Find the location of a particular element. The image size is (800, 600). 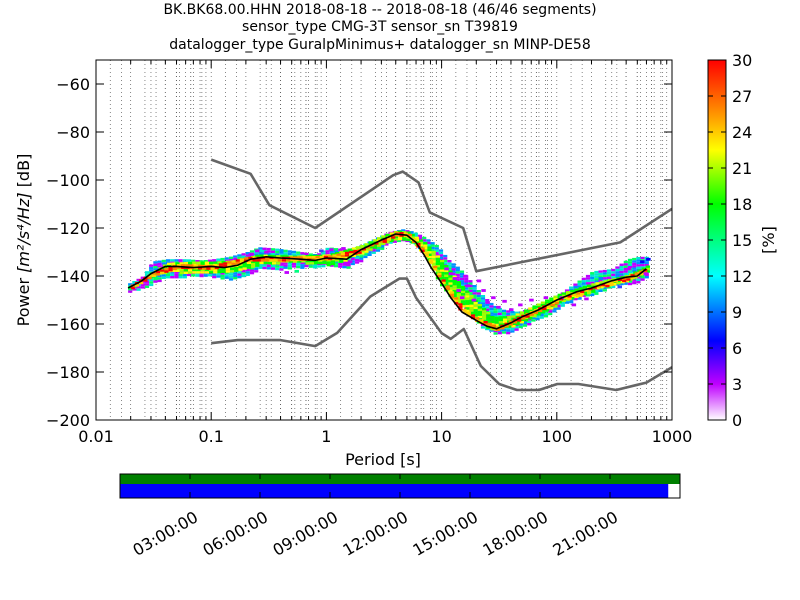

colorbar-tick-label: 30 is located at coordinates (742, 60).